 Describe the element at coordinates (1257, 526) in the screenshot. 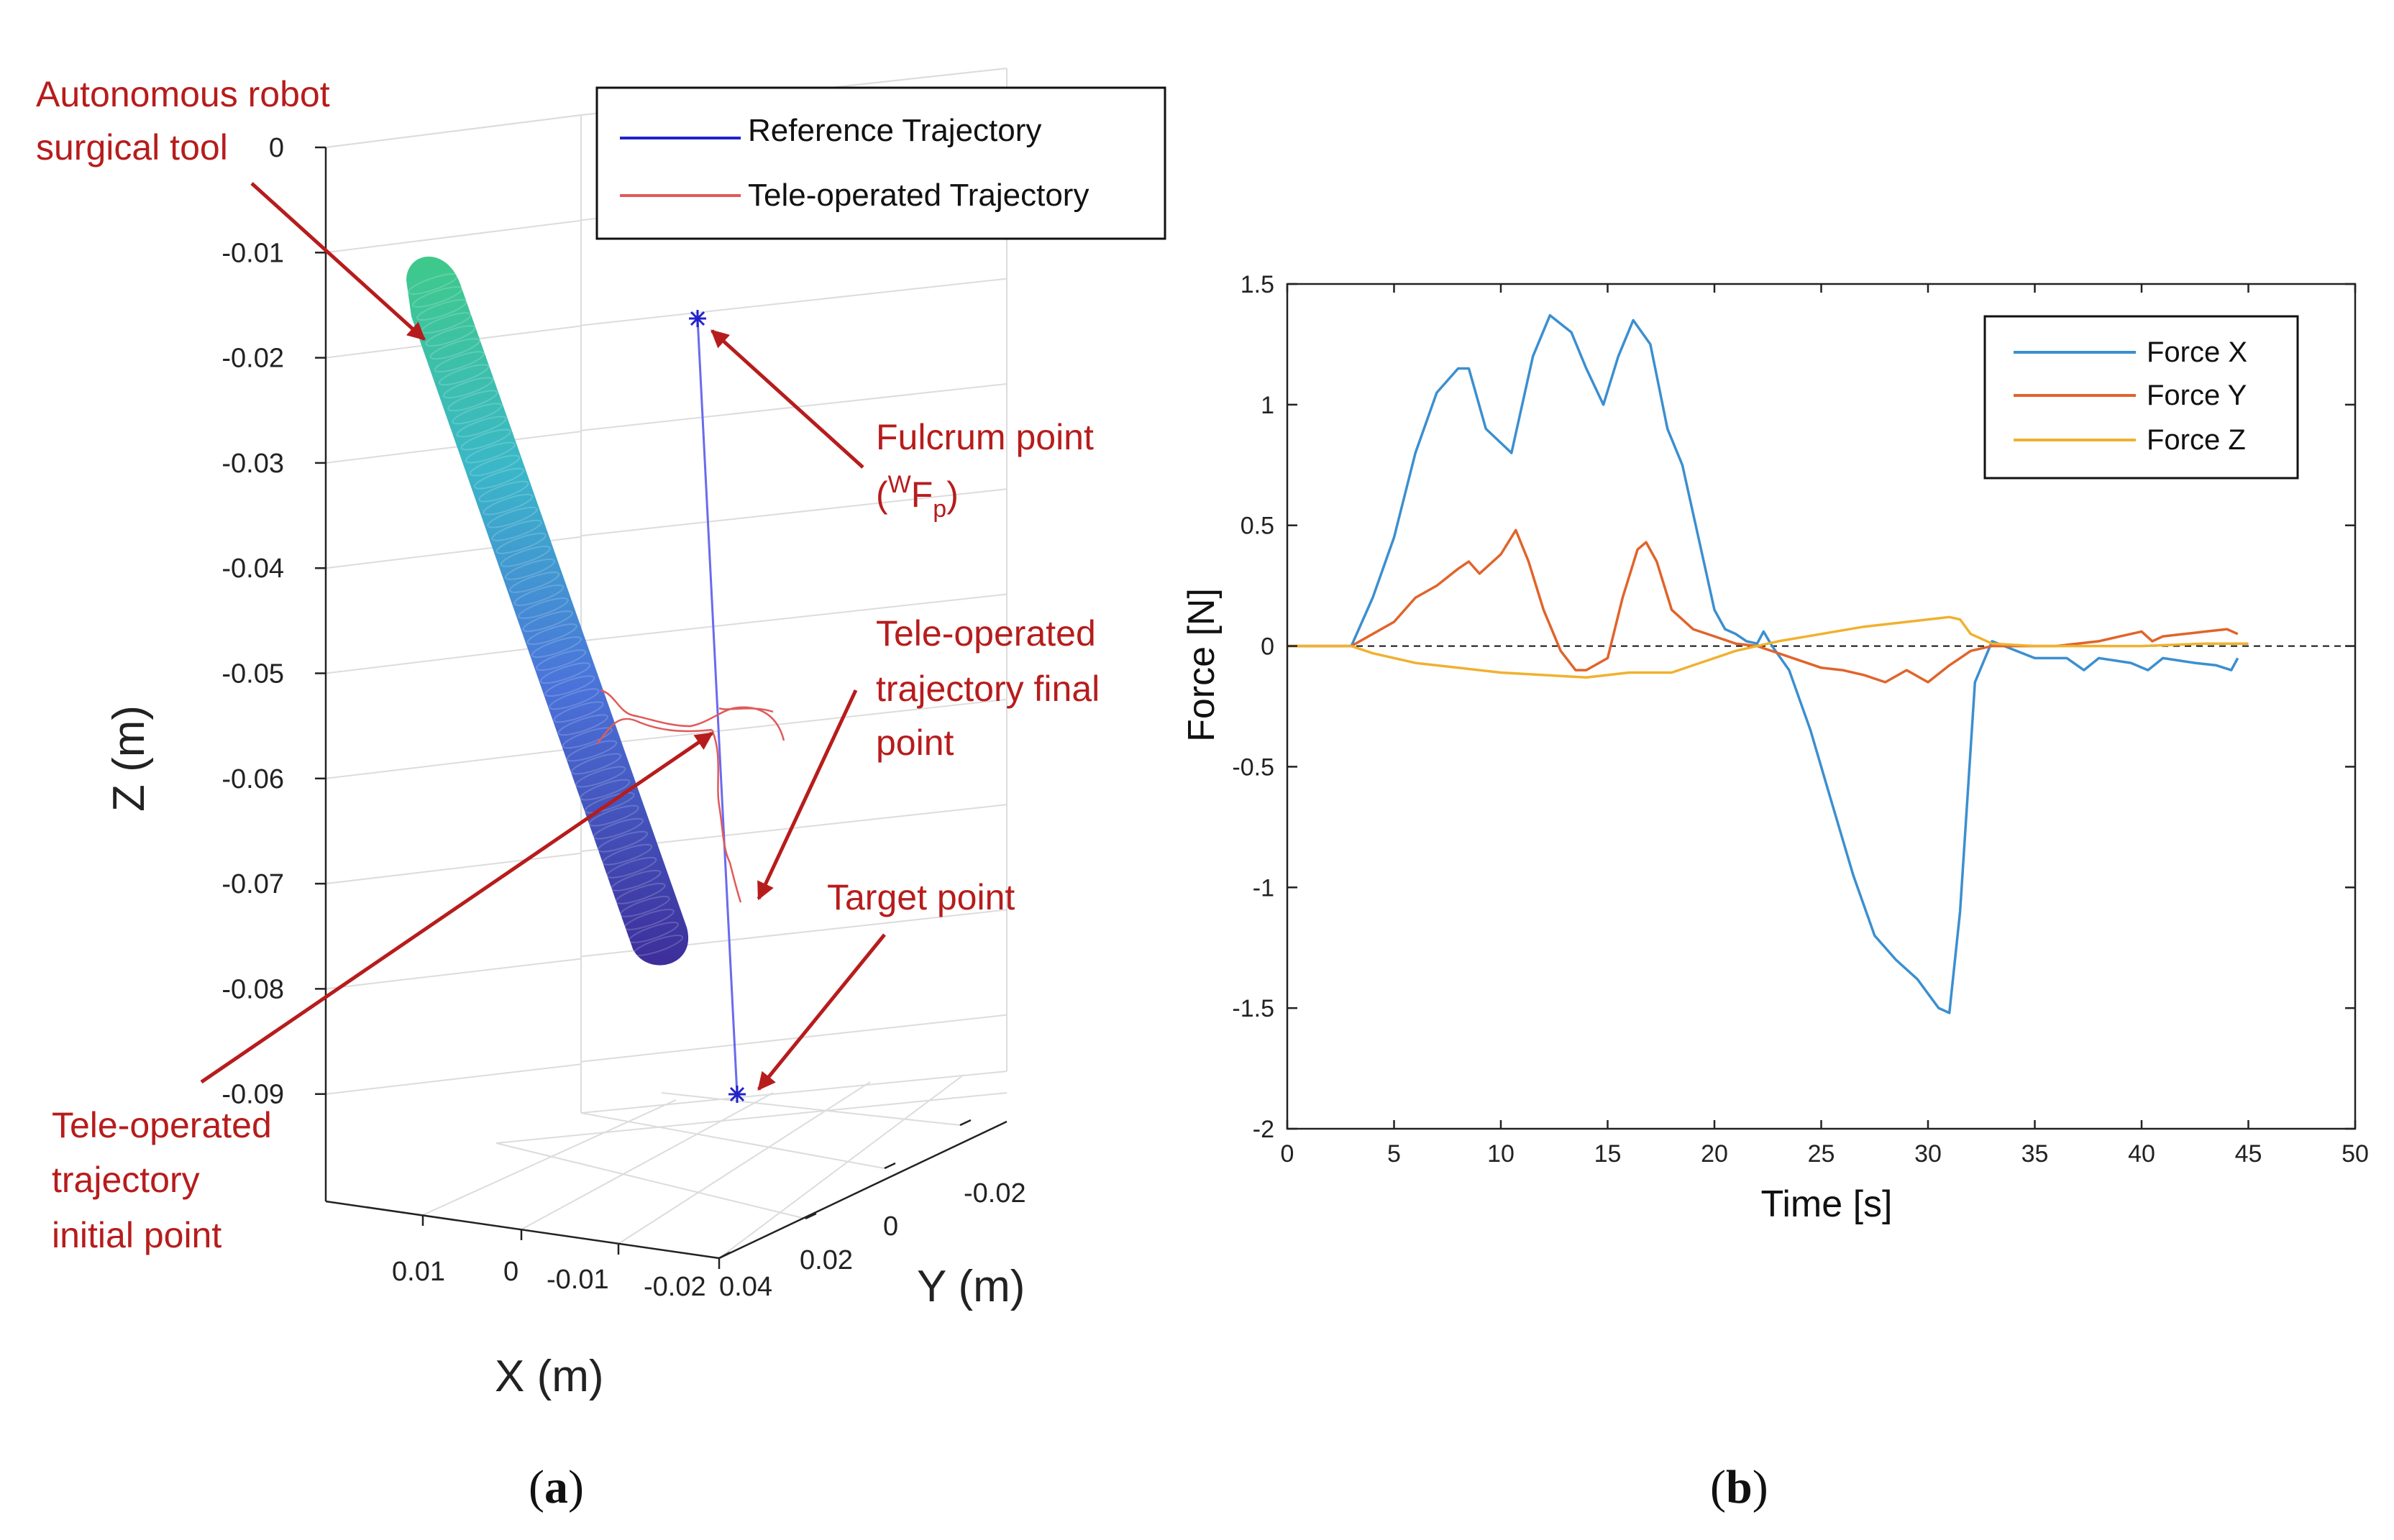

I see `y-tick-label: 0.5` at that location.